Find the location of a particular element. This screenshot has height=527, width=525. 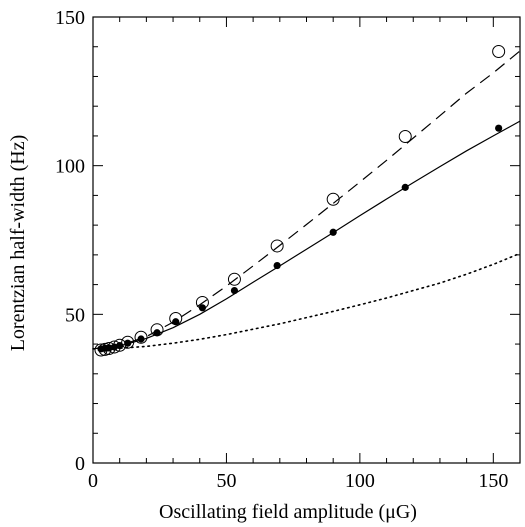

x-tick-label: 150 is located at coordinates (493, 481).